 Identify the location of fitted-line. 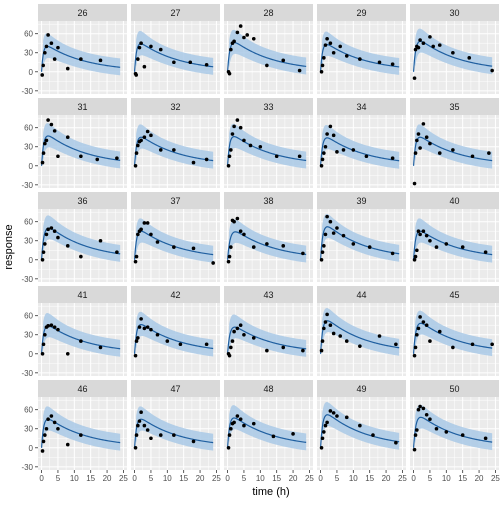
(452, 432).